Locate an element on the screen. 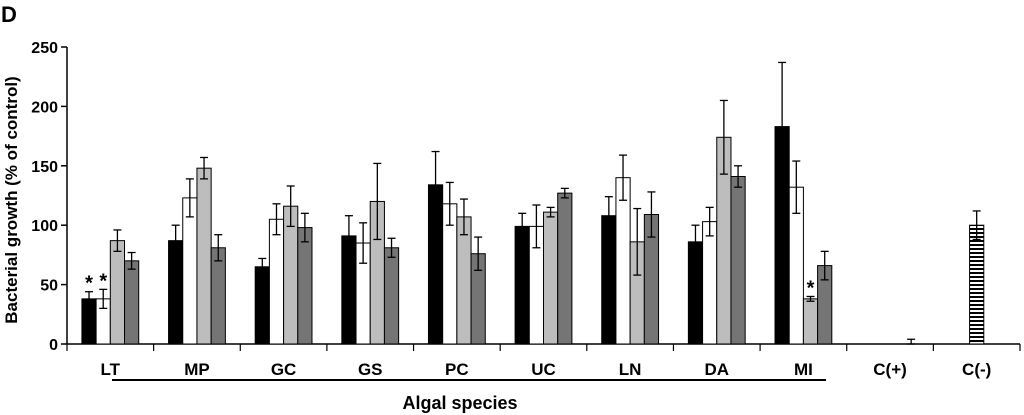 This screenshot has width=1024, height=415. y-axis-title: Bacterial growth (% of control) is located at coordinates (11, 199).